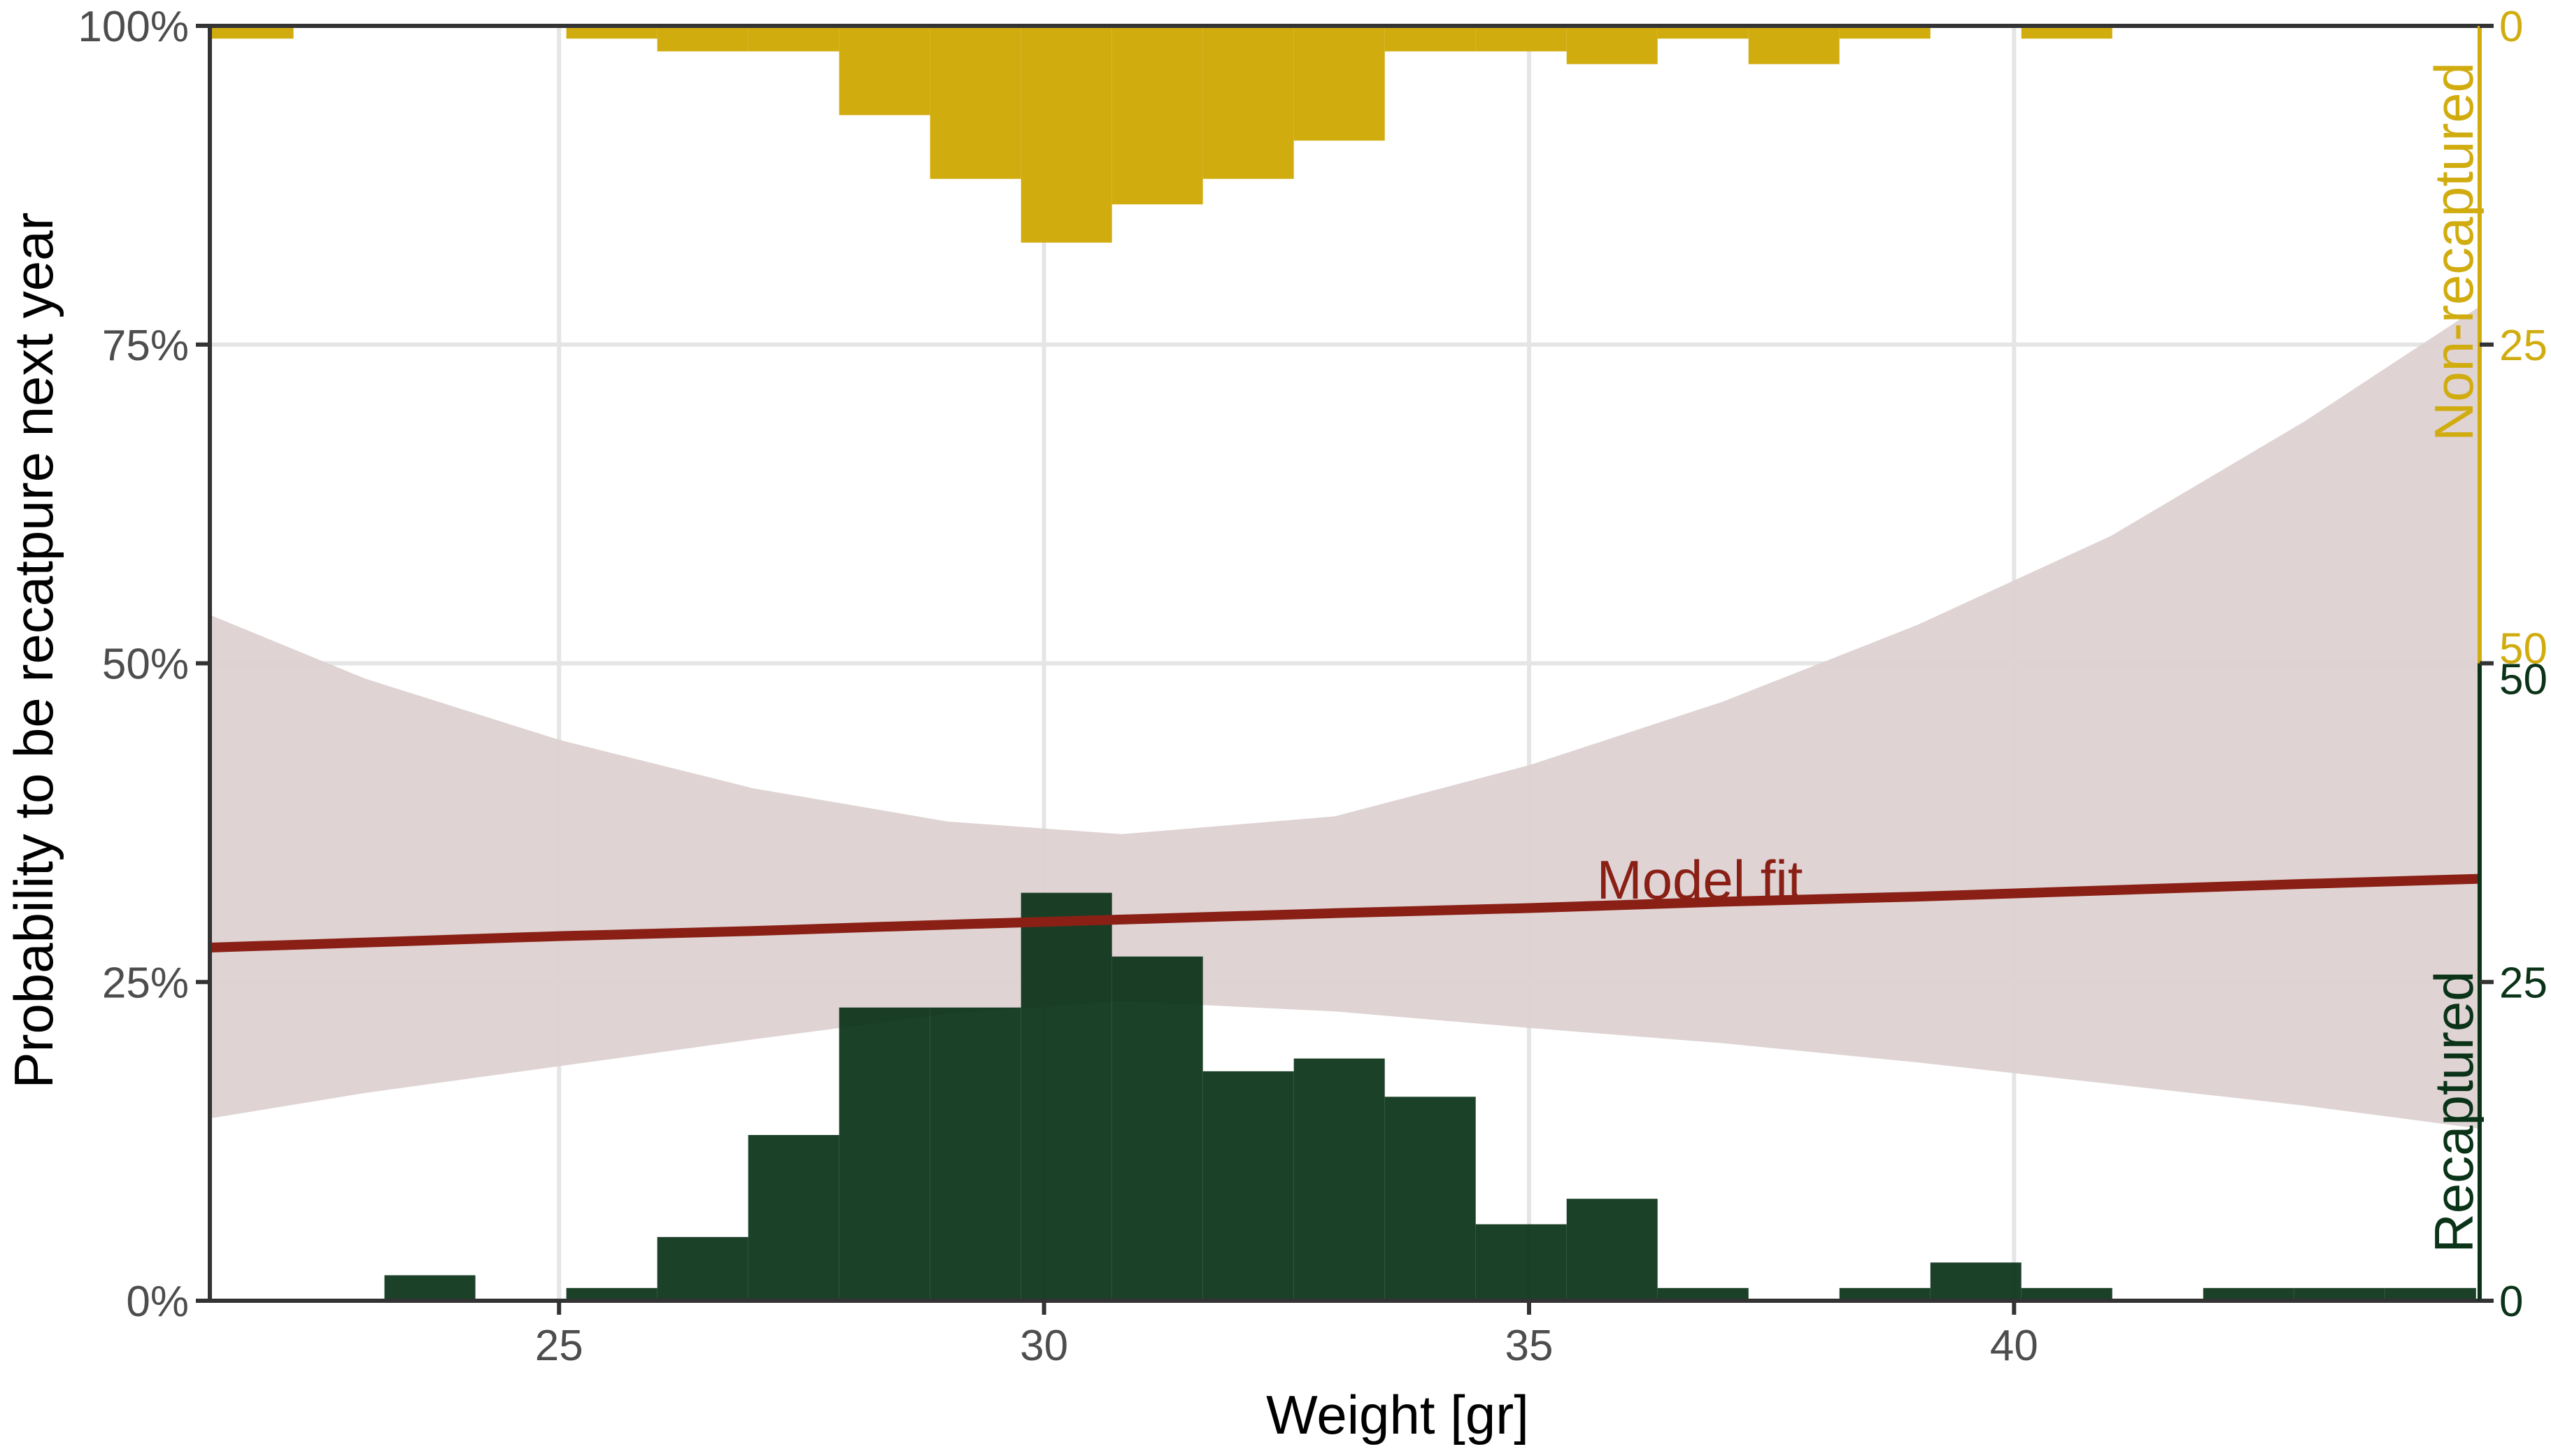 This screenshot has width=2551, height=1456. Describe the element at coordinates (33, 650) in the screenshot. I see `y-axis-title: Probability to be recatpure next year` at that location.